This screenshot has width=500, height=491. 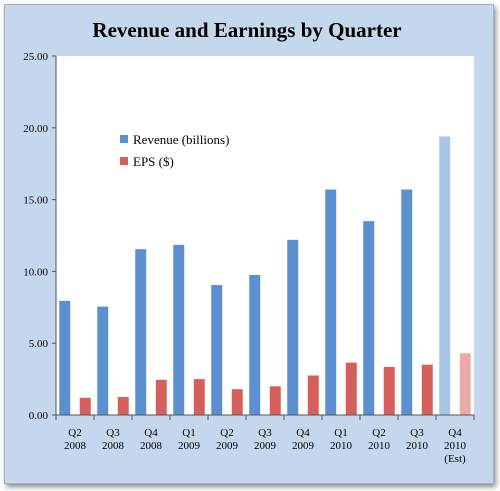 What do you see at coordinates (35, 272) in the screenshot?
I see `y-tick-label: 10.00` at bounding box center [35, 272].